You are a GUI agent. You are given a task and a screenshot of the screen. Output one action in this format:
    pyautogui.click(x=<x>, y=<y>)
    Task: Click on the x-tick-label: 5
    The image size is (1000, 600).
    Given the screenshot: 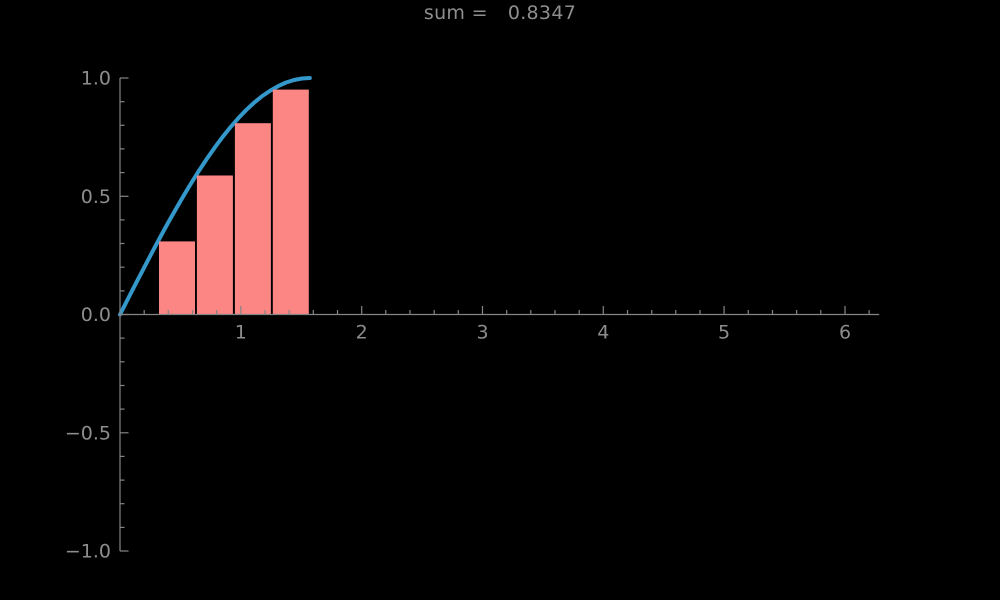 What is the action you would take?
    pyautogui.click(x=724, y=333)
    